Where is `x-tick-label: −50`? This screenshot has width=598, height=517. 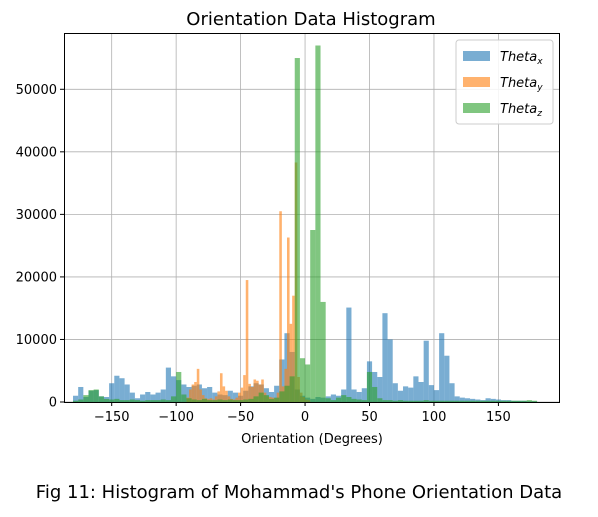
x-tick-label: −50 is located at coordinates (240, 417).